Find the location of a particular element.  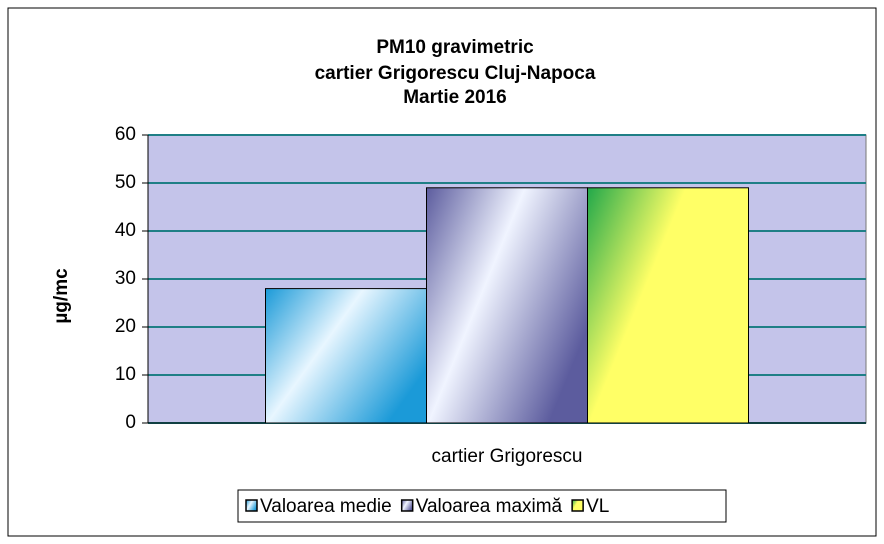

y-tick-label: 50 is located at coordinates (125, 182).